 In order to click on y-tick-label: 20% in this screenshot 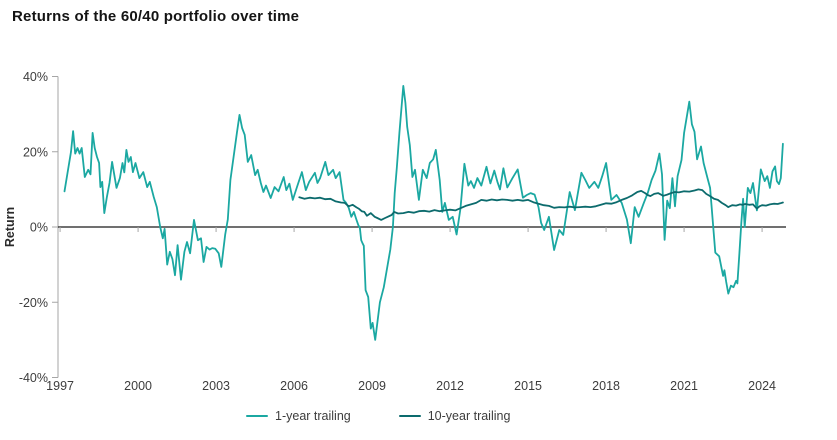, I will do `click(35, 152)`.